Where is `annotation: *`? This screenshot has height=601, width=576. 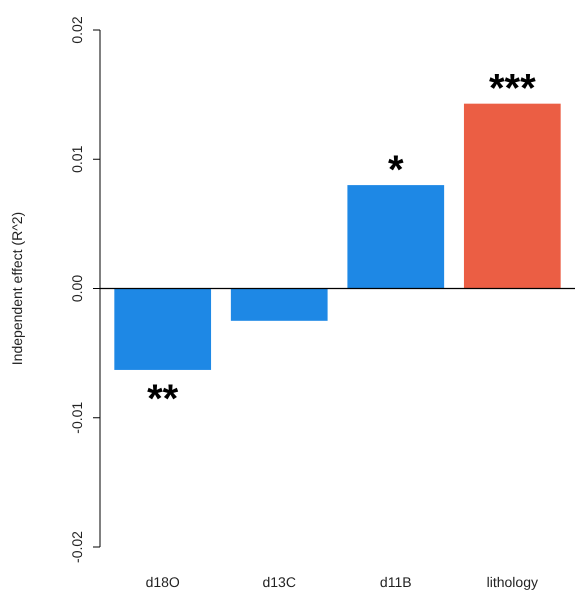
annotation: * is located at coordinates (396, 170).